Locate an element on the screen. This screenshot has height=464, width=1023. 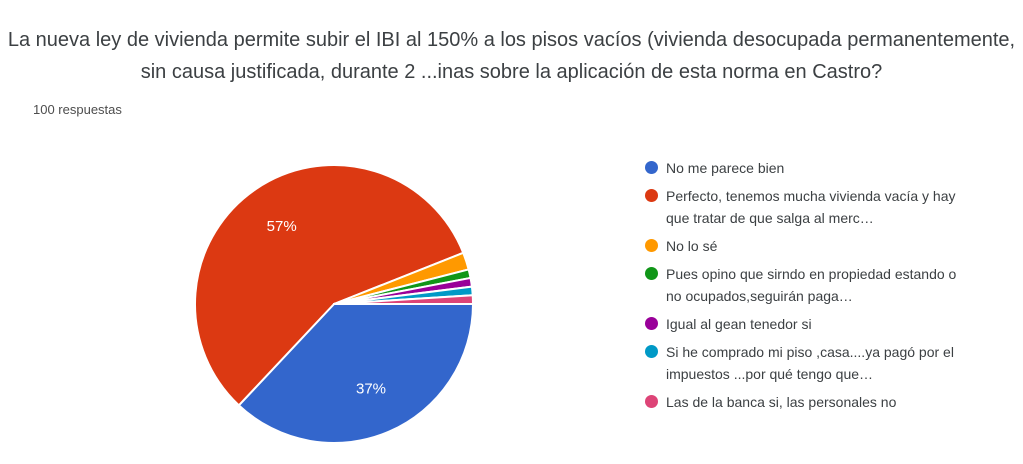
pie-slice-percent-label-1: 57% is located at coordinates (282, 226).